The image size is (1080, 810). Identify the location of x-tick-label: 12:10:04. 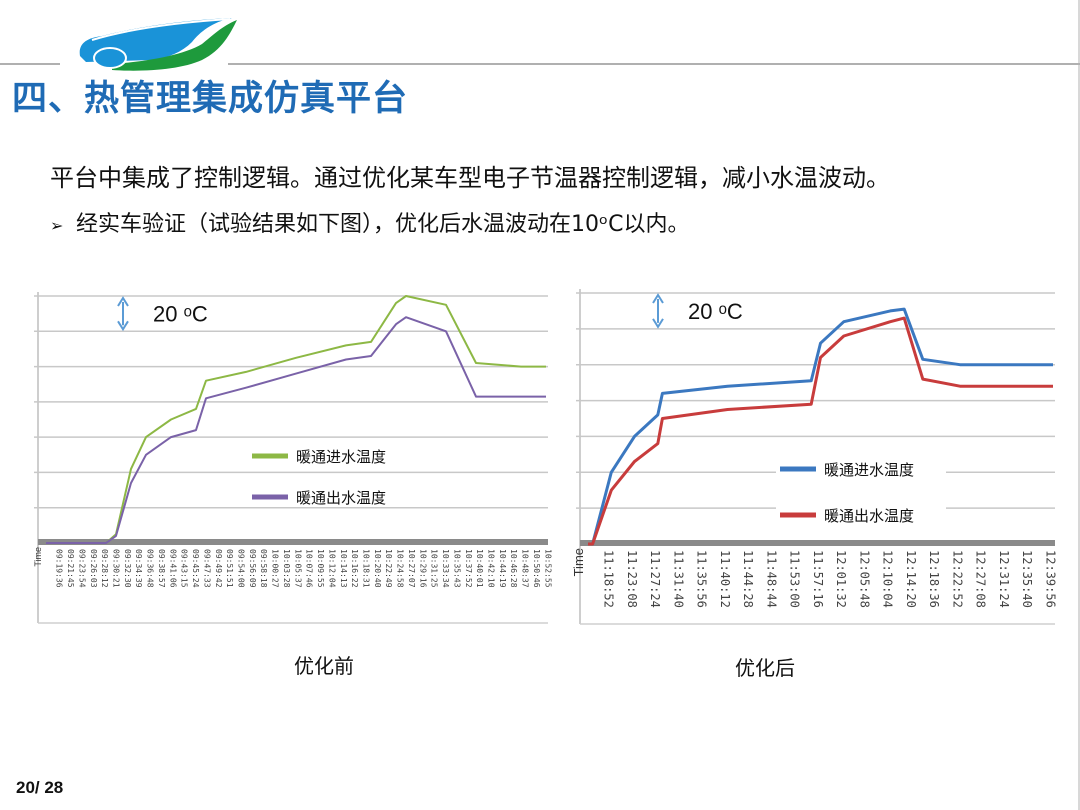
(888, 579).